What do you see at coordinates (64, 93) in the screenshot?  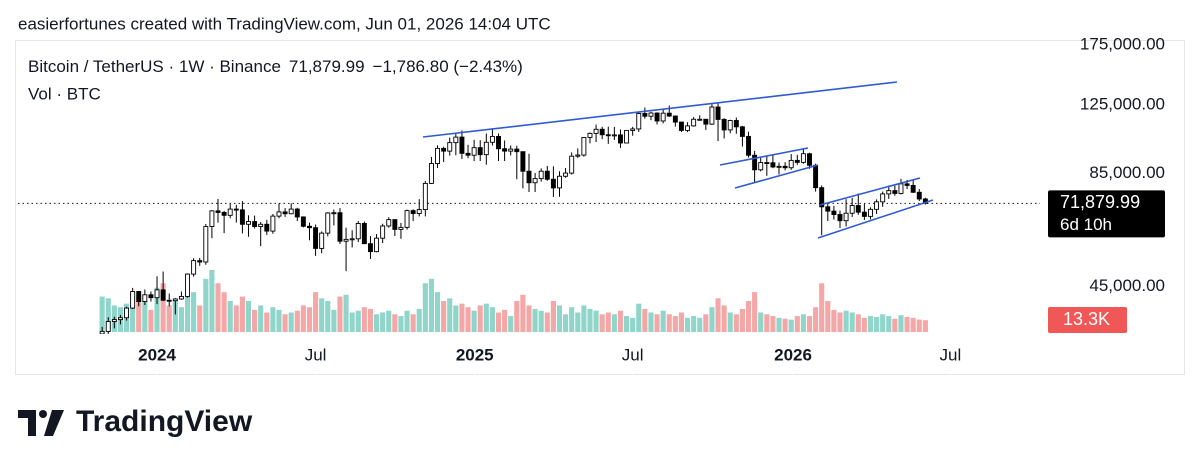 I see `volume-title: Vol · BTC` at bounding box center [64, 93].